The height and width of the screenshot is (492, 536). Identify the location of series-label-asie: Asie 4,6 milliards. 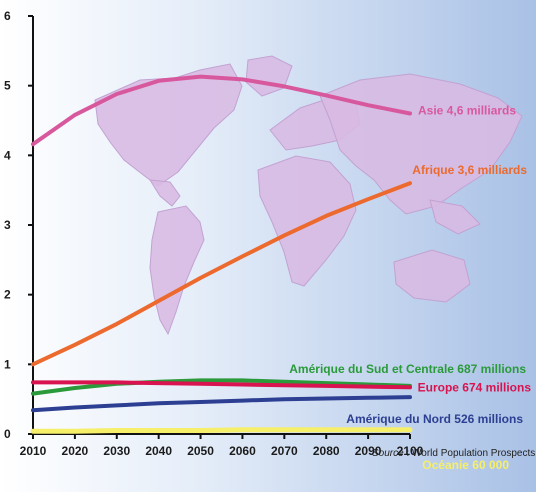
(467, 111).